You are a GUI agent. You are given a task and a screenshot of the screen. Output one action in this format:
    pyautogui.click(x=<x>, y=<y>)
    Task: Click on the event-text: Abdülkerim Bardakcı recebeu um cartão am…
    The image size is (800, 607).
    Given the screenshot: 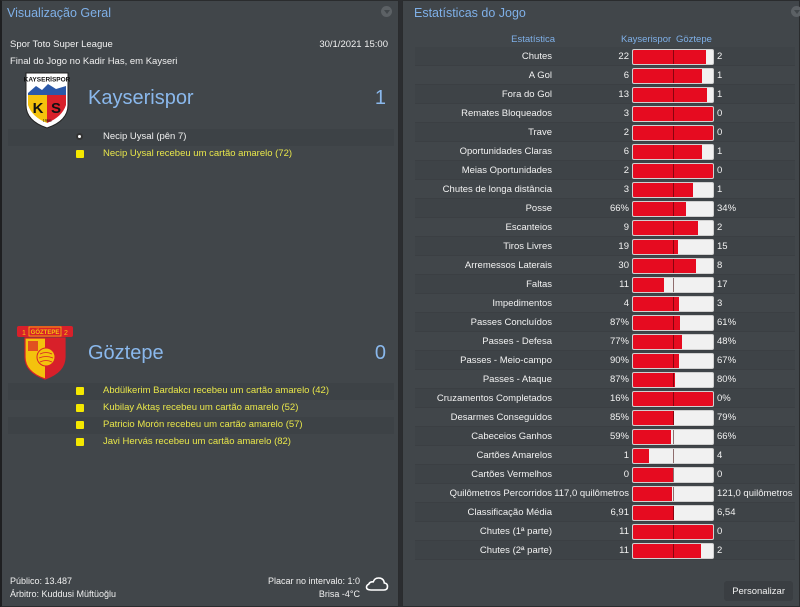 What is the action you would take?
    pyautogui.click(x=216, y=390)
    